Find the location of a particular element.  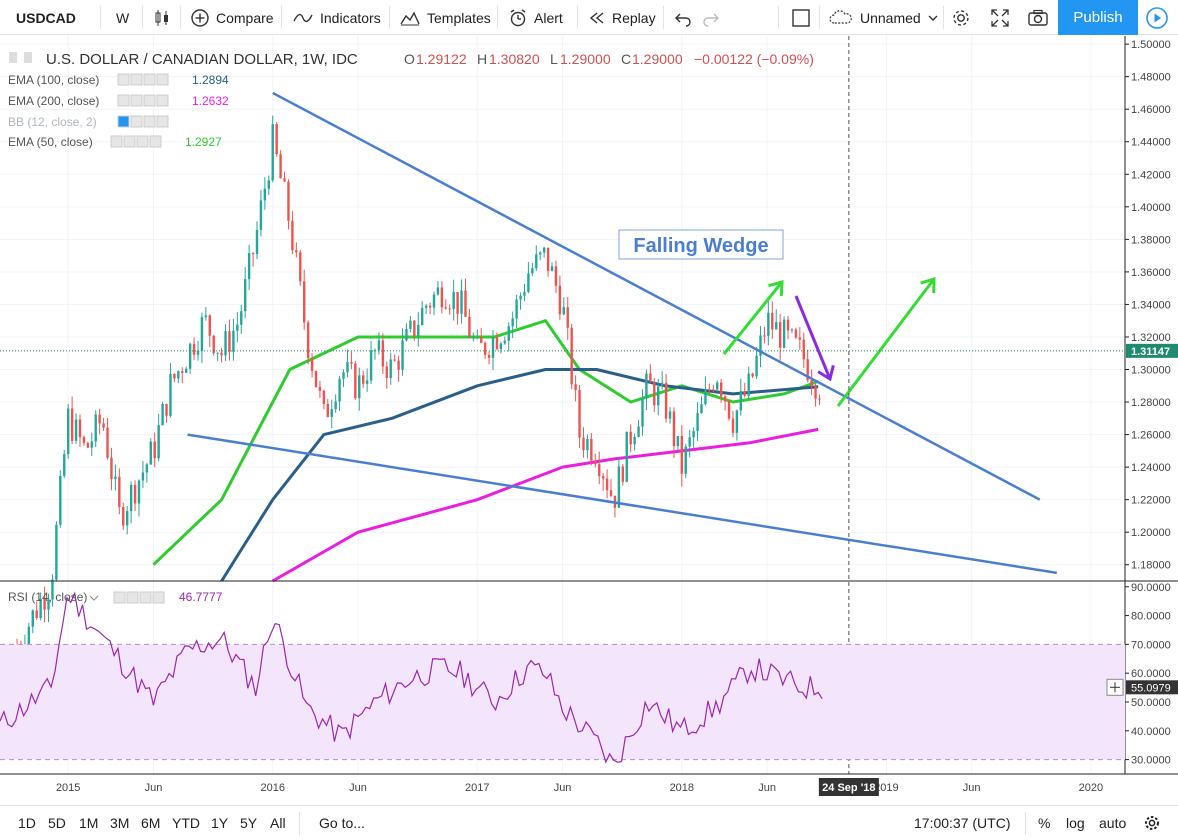

compare-button: Compare is located at coordinates (232, 17).